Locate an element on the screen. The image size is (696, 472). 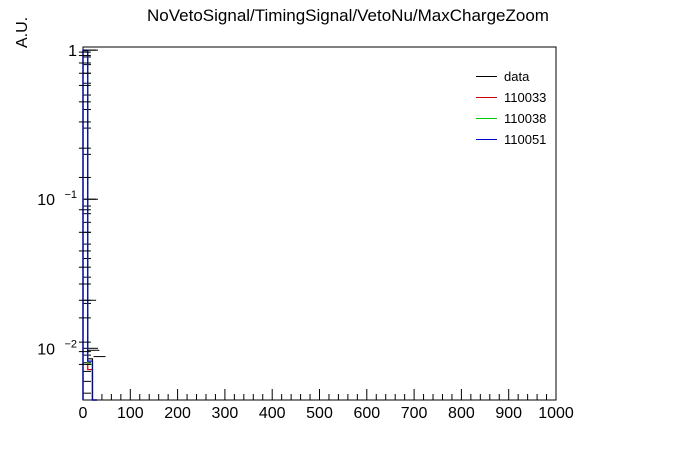
legend-item: 110033 is located at coordinates (521, 97).